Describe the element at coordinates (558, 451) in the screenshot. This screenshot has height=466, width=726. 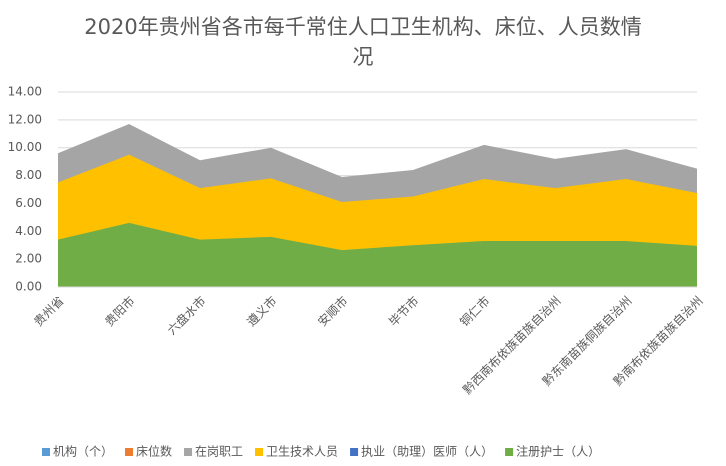
I see `legend-label: 注册护士（人）` at that location.